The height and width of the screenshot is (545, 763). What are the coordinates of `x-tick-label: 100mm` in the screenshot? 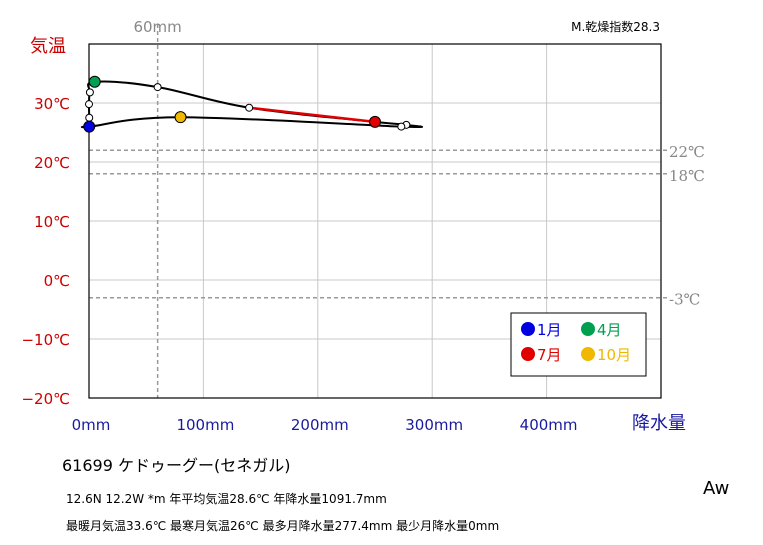 It's located at (205, 425).